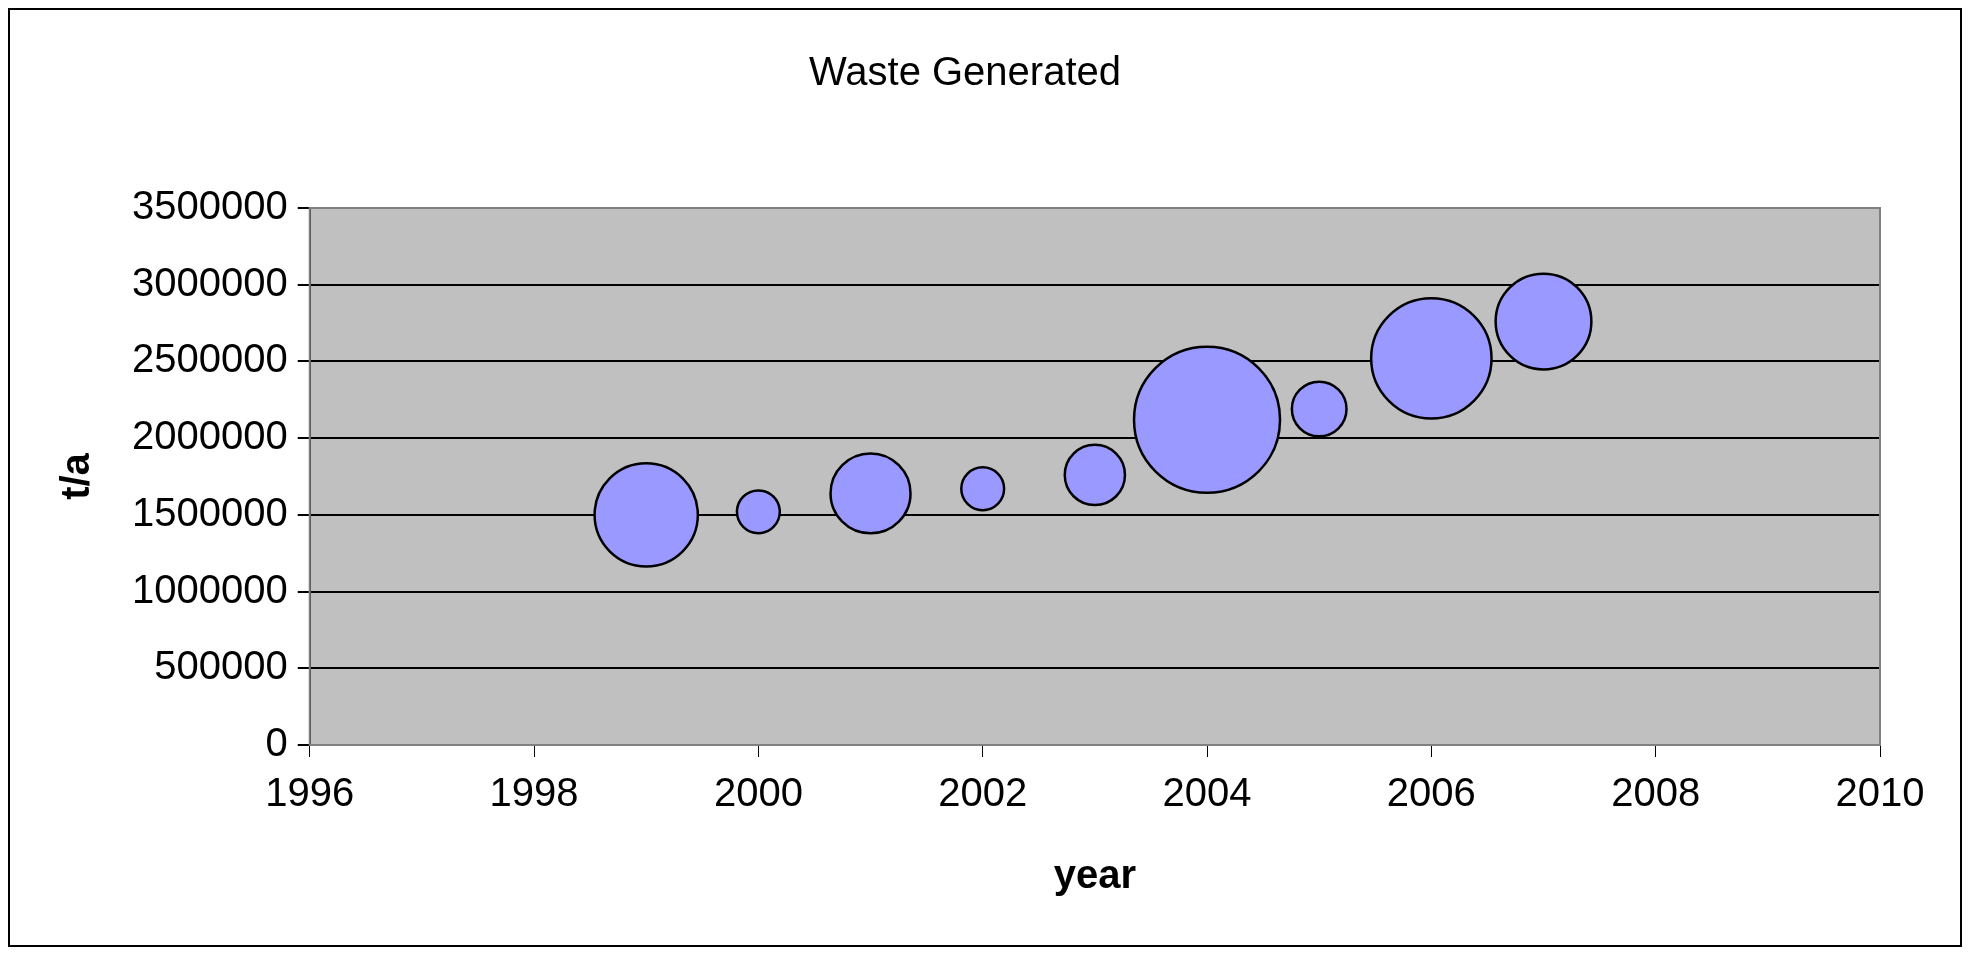  Describe the element at coordinates (310, 792) in the screenshot. I see `x-tick-label: 1996` at that location.